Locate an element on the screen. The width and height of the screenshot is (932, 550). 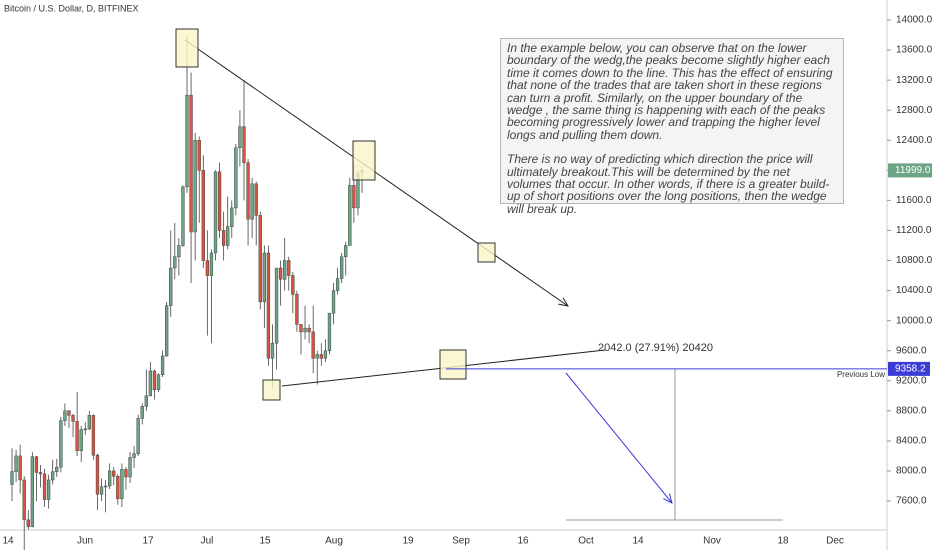
x-tick-label: 16 is located at coordinates (523, 541).